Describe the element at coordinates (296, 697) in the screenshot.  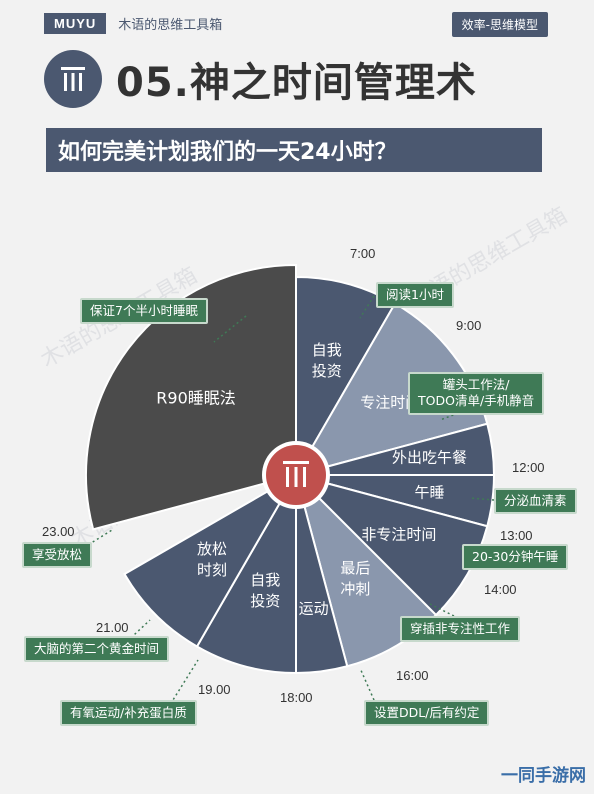
I see `time-label: 18:00` at that location.